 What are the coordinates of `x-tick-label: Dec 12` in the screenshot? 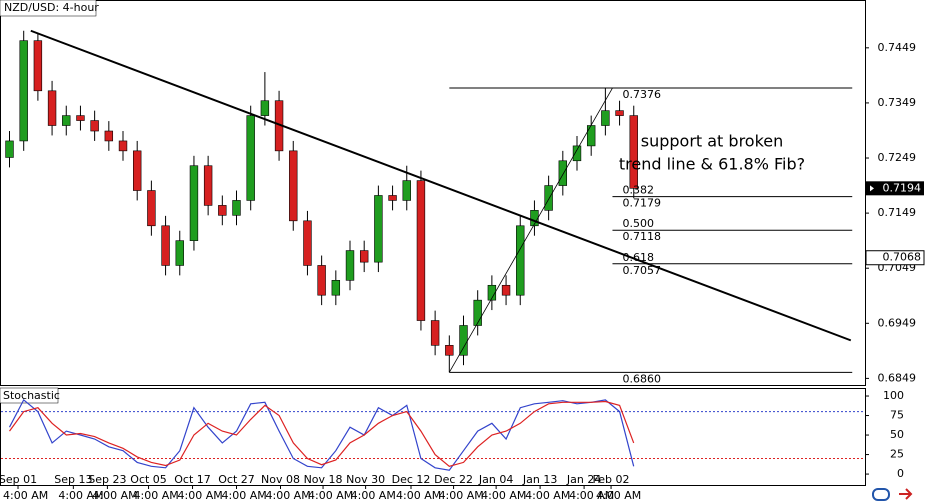 It's located at (411, 479).